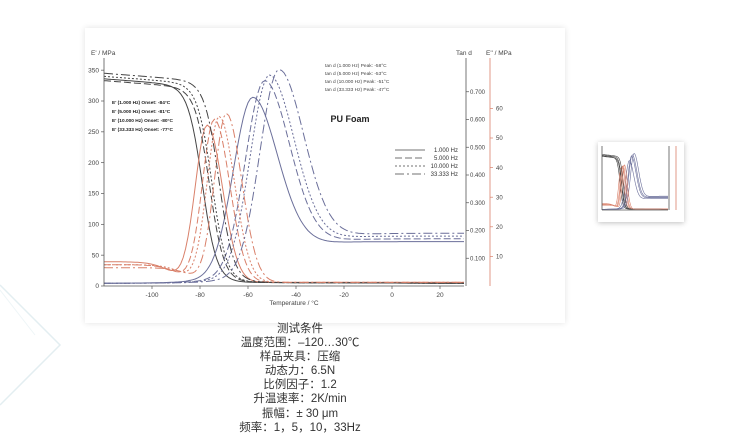 This screenshot has height=441, width=750. I want to click on y-axis-title-left: E' / MPa, so click(103, 53).